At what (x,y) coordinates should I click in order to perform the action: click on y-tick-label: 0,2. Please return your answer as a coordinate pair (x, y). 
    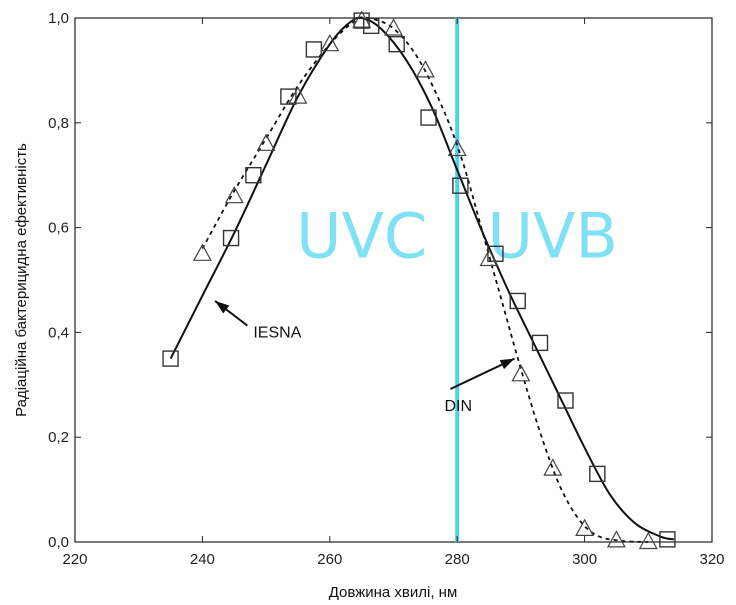
    Looking at the image, I should click on (58, 437).